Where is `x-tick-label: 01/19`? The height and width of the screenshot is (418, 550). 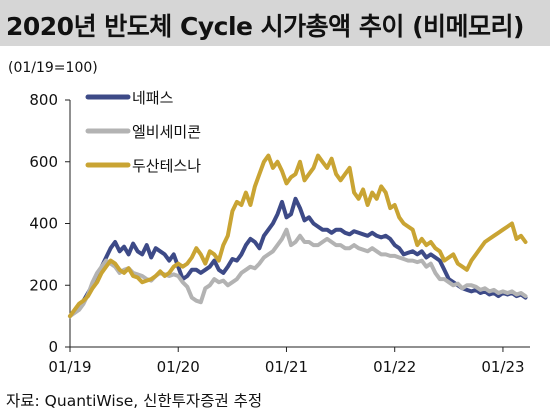 x-tick-label: 01/19 is located at coordinates (69, 367).